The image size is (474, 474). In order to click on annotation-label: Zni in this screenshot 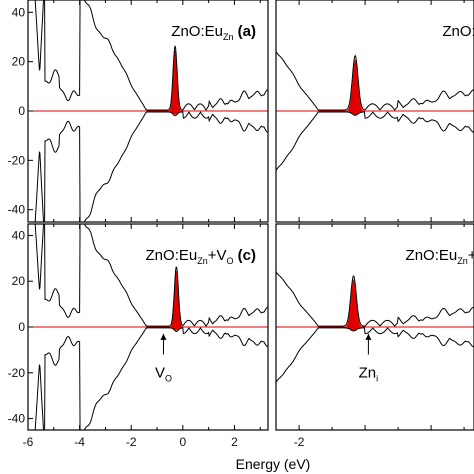, I will do `click(369, 373)`.